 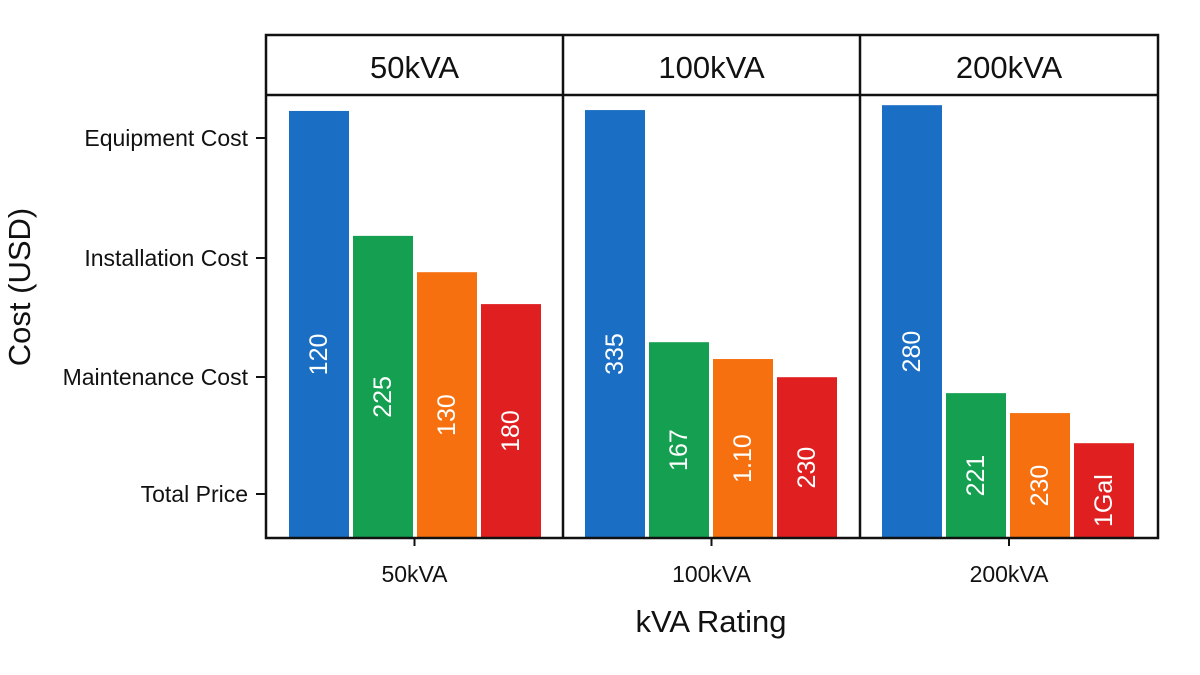 I want to click on bar-value-label: 130, so click(x=447, y=415).